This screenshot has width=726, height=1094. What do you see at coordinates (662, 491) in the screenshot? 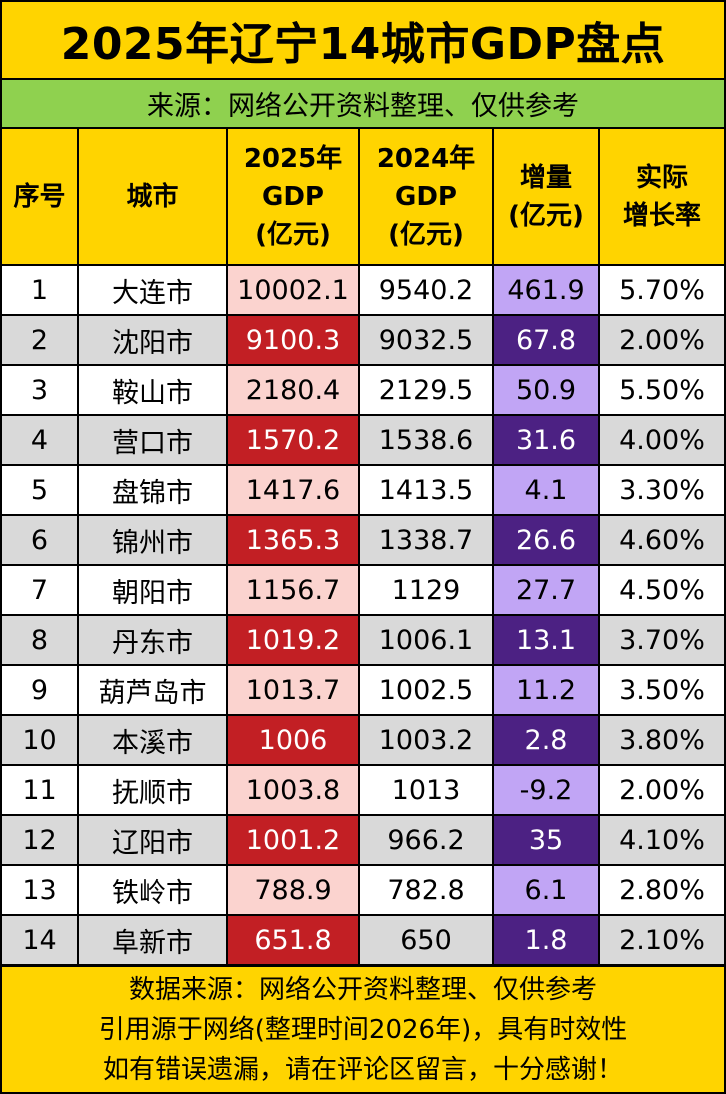
I see `cell-growth: 3.30%` at bounding box center [662, 491].